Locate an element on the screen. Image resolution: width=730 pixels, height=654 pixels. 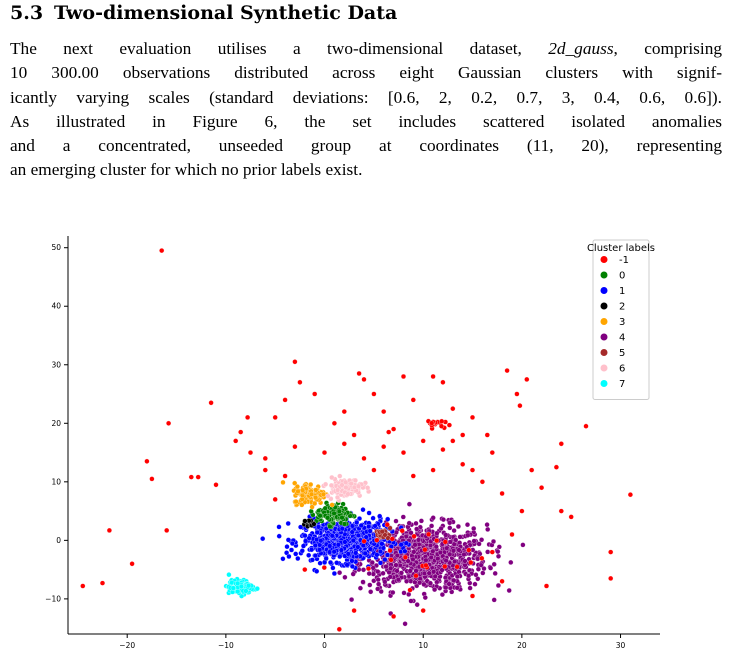
y-tick-label: −10 is located at coordinates (53, 598).